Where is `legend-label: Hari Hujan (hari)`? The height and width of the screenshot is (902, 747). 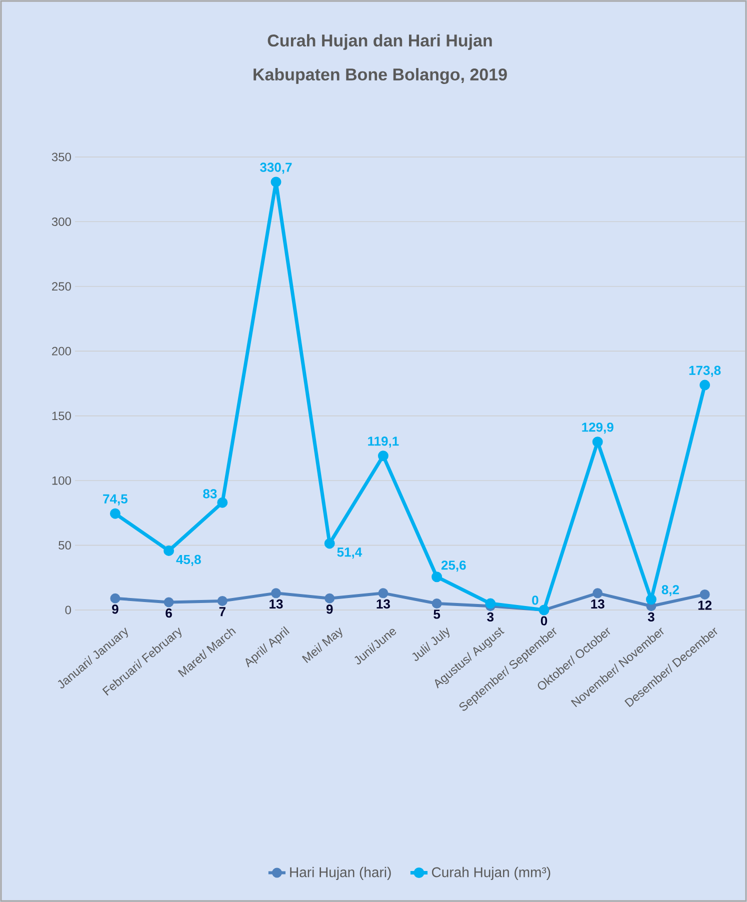
legend-label: Hari Hujan (hari) is located at coordinates (340, 873).